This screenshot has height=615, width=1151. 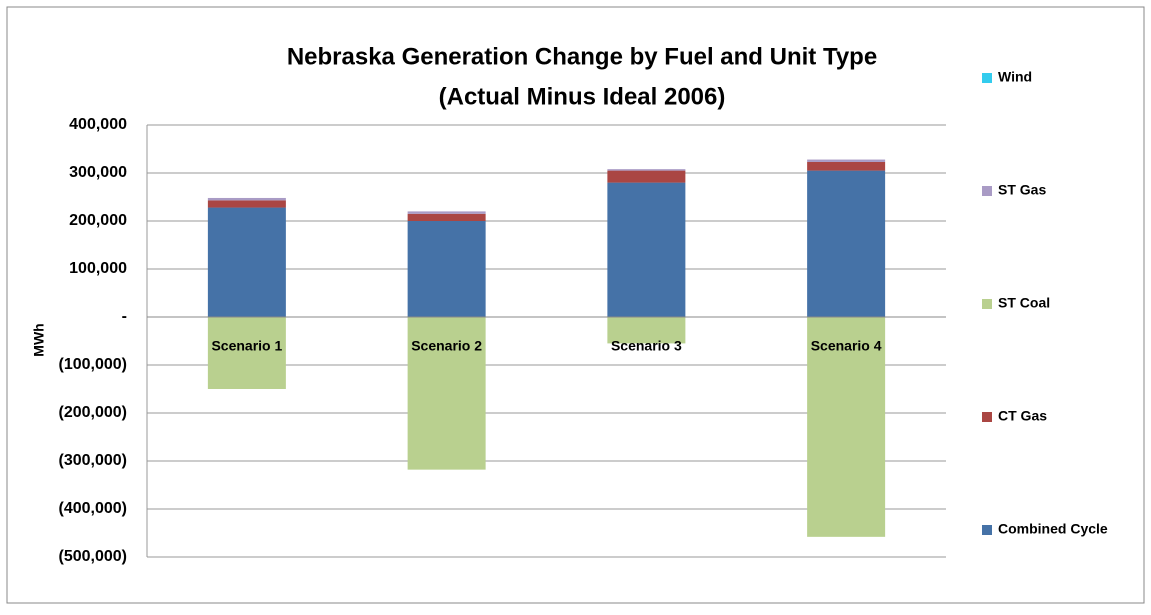 What do you see at coordinates (93, 556) in the screenshot?
I see `y-tick-label: (500,000)` at bounding box center [93, 556].